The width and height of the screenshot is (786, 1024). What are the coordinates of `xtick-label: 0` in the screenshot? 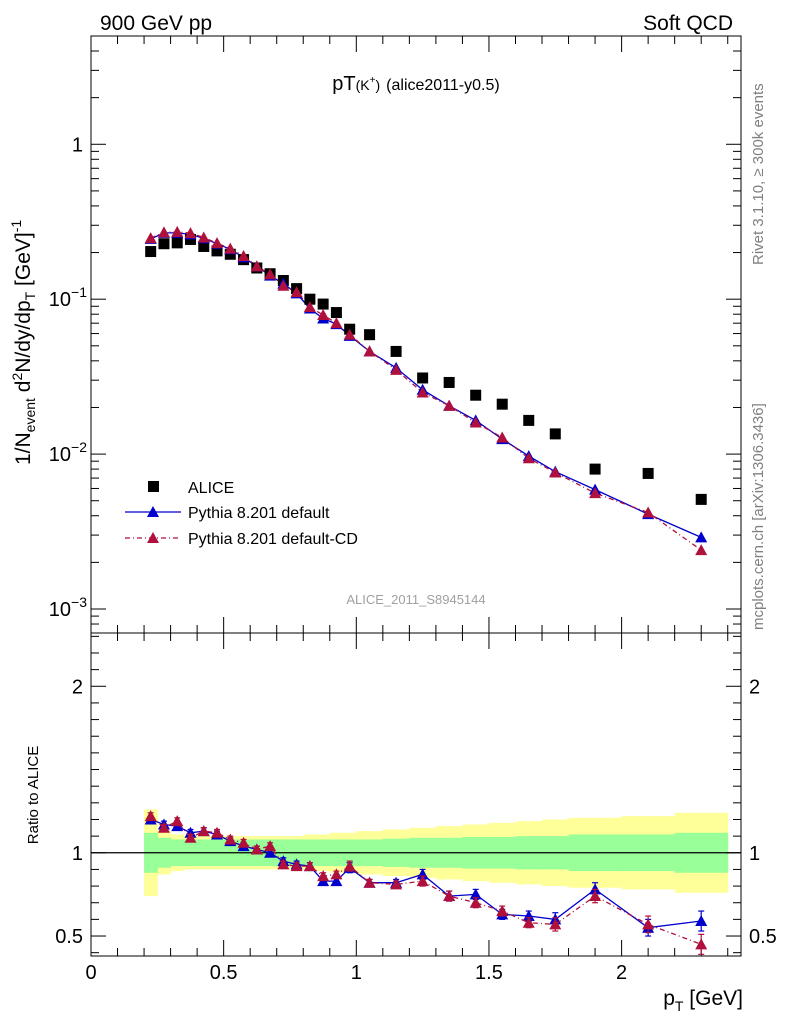 It's located at (90, 973).